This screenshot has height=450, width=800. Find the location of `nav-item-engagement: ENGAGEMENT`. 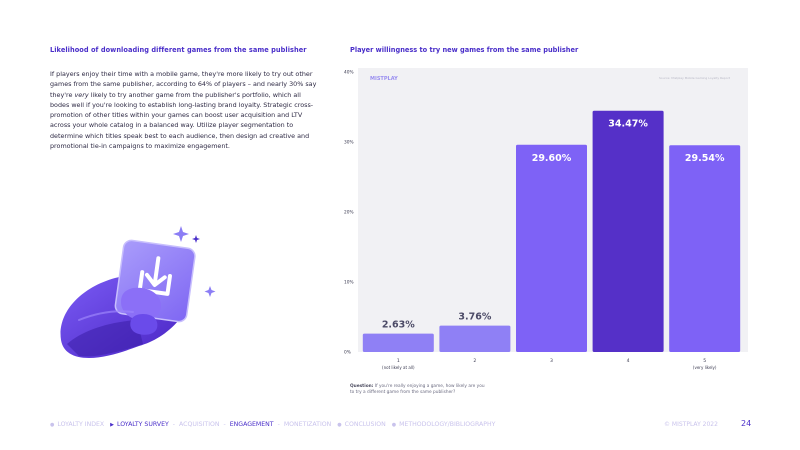

nav-item-engagement: ENGAGEMENT is located at coordinates (252, 424).